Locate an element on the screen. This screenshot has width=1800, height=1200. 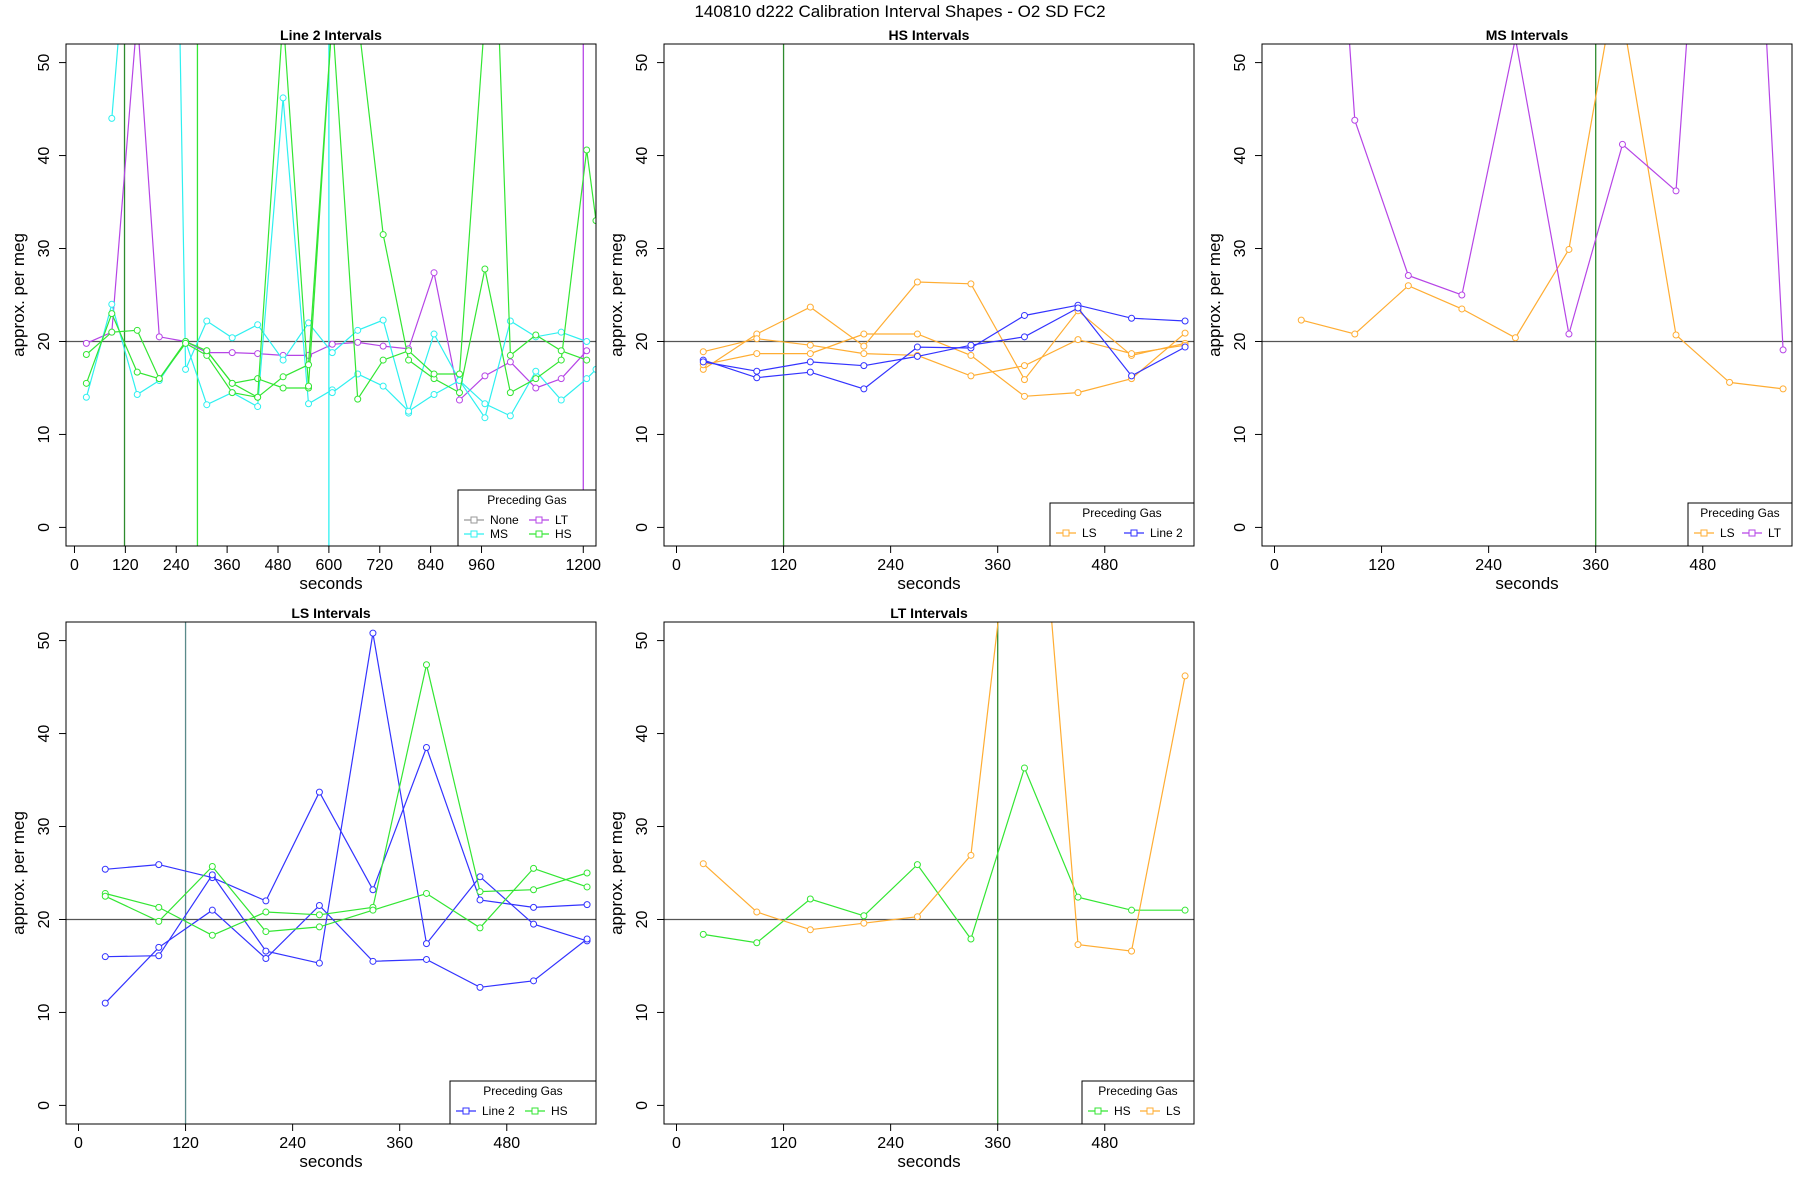
y-tick-label: 30 is located at coordinates (44, 827).